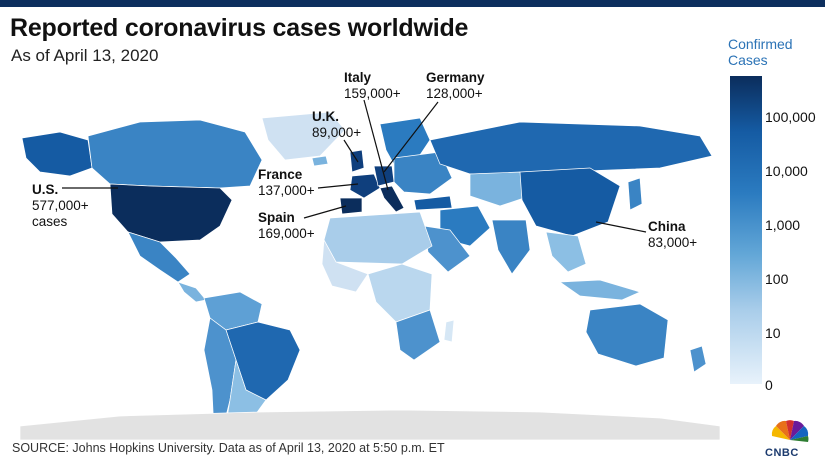  Describe the element at coordinates (276, 217) in the screenshot. I see `callout-spain-name: Spain` at that location.